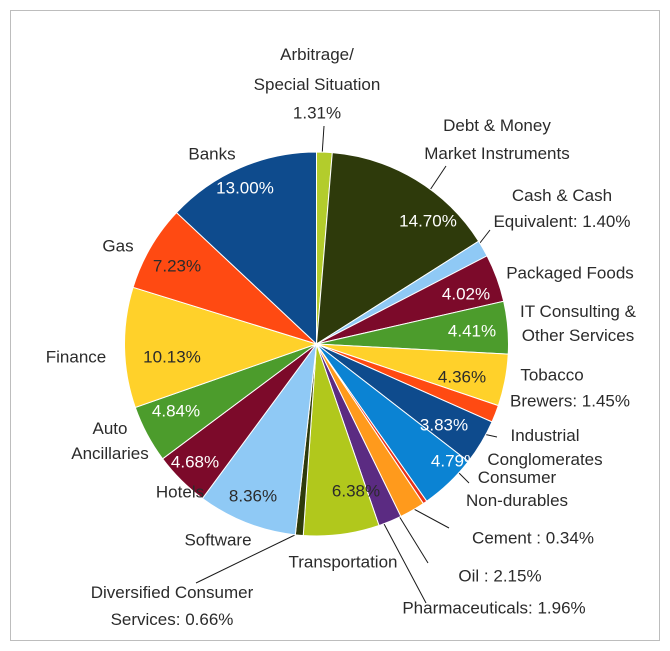 This screenshot has height=651, width=670. Describe the element at coordinates (497, 139) in the screenshot. I see `slice-label: Debt & Money Market Instruments` at that location.